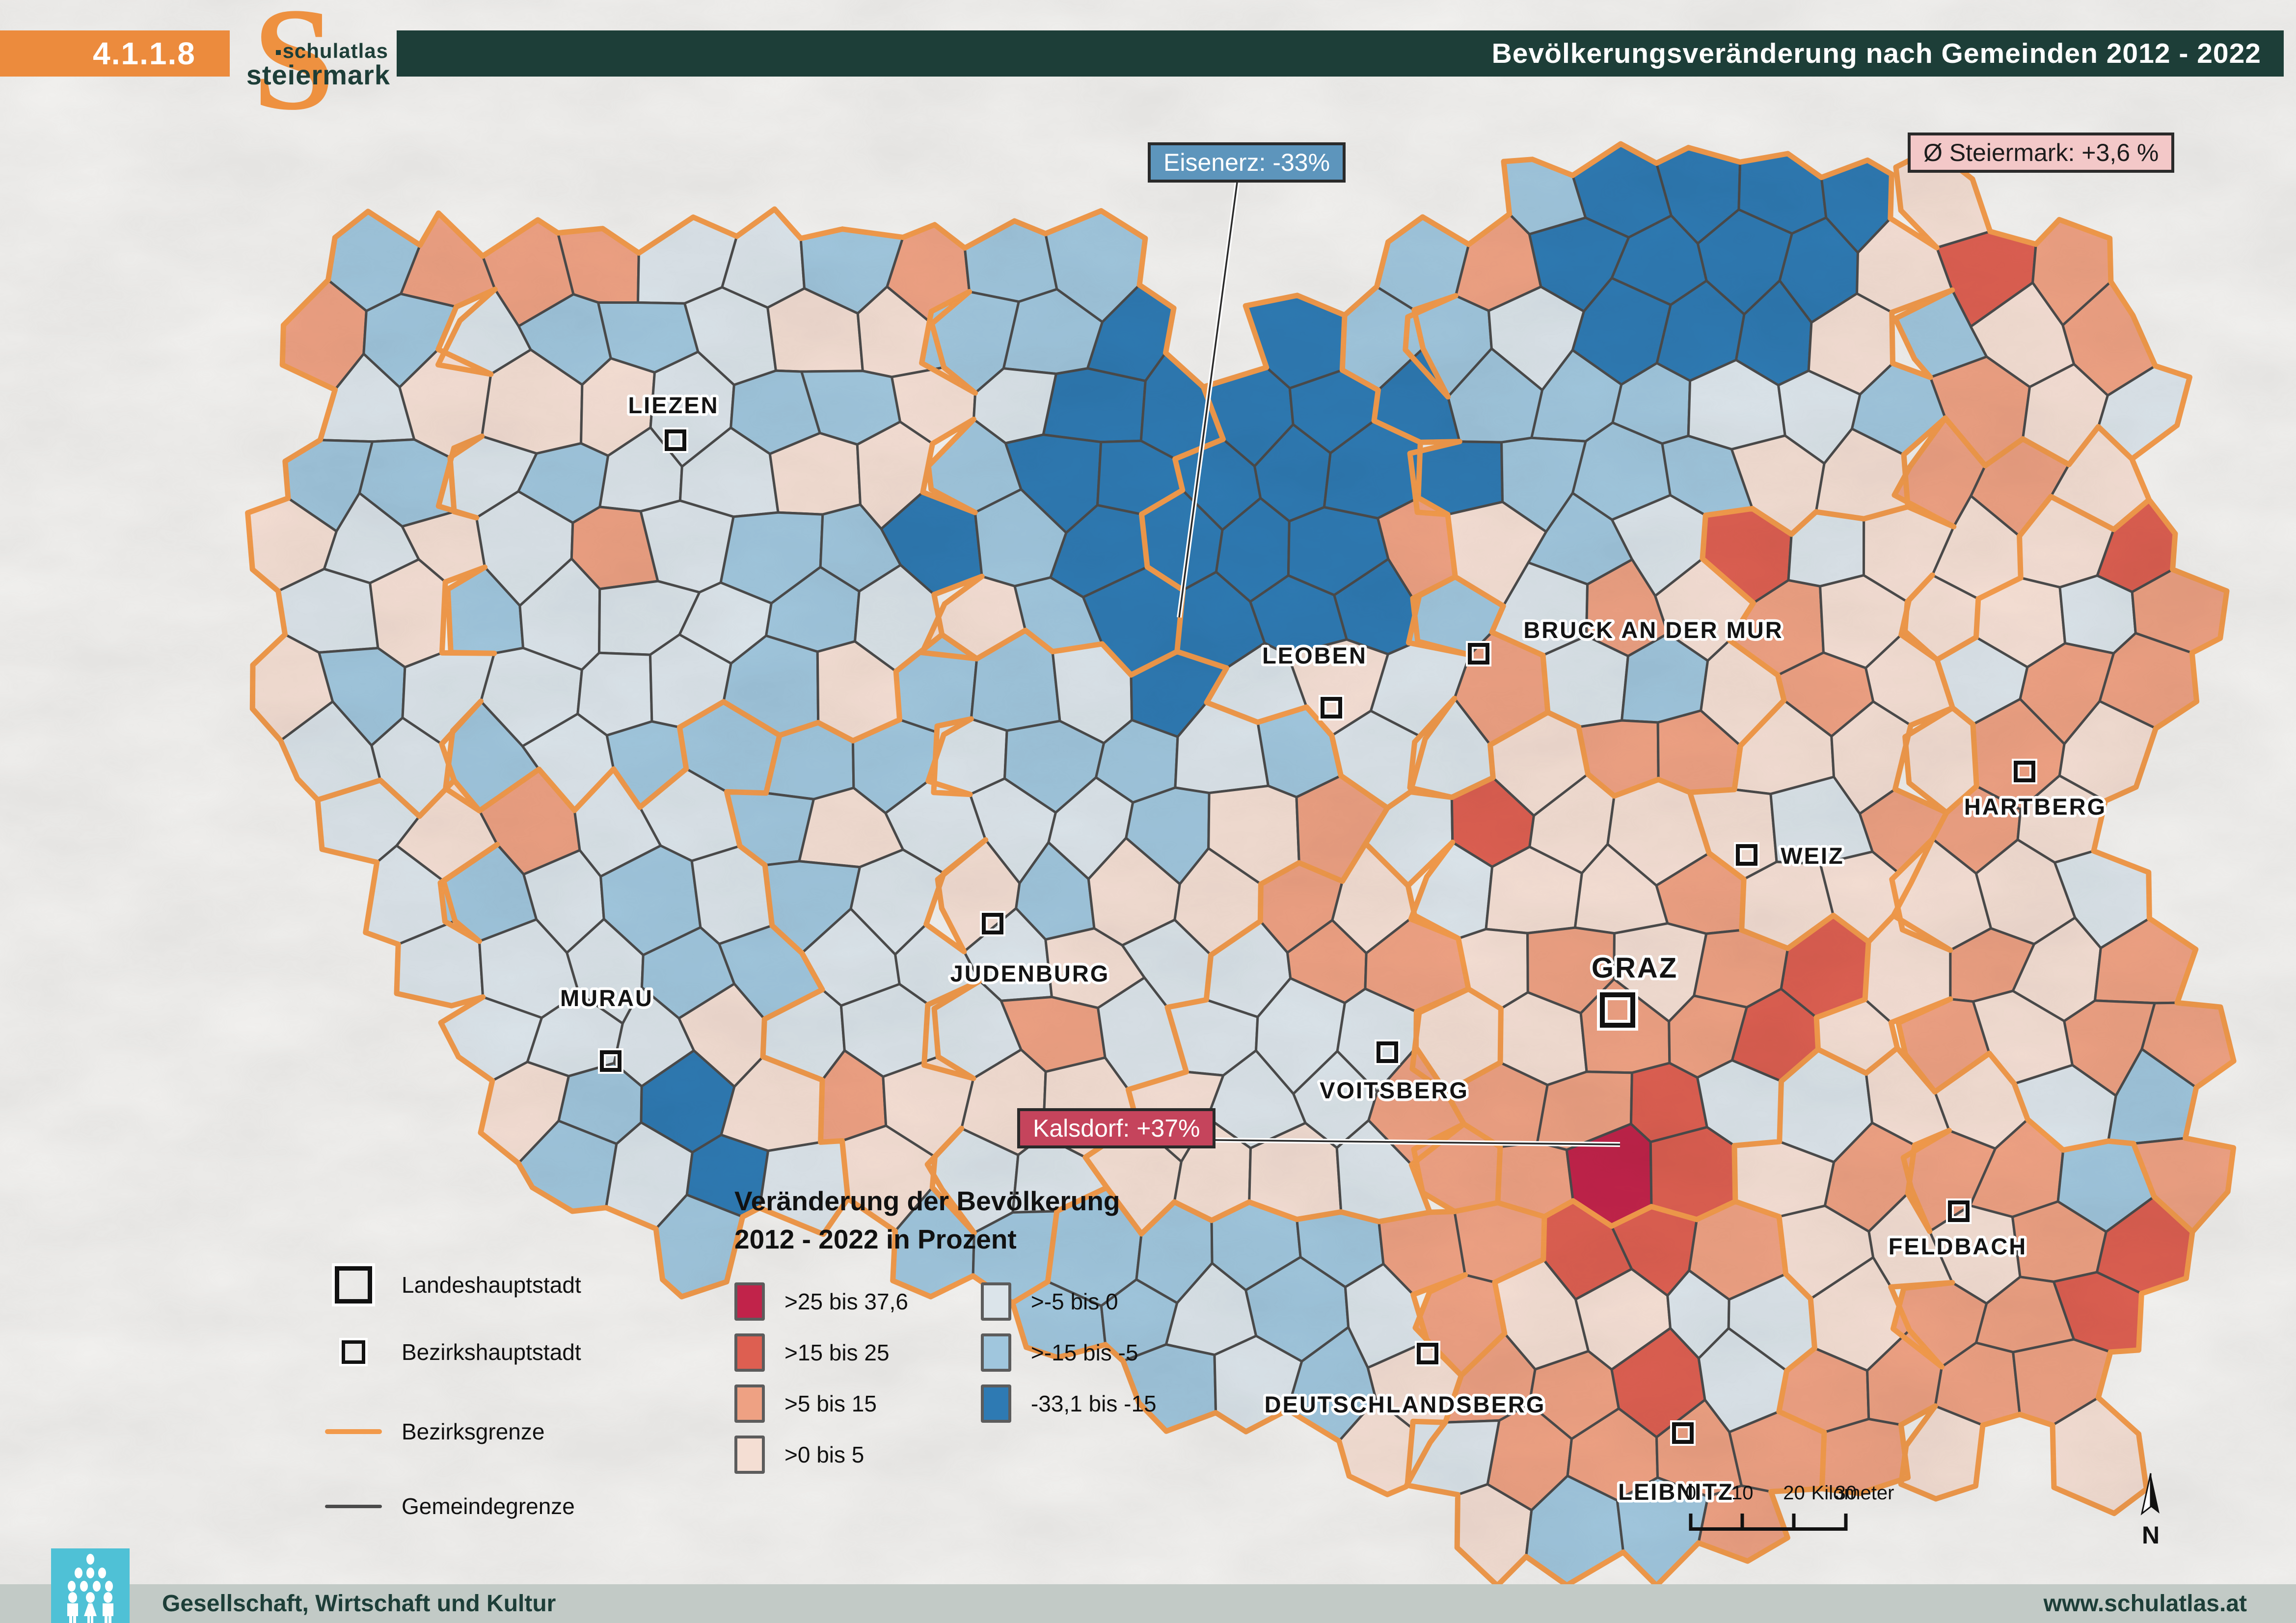  What do you see at coordinates (1768, 1529) in the screenshot?
I see `scale-bar-line` at bounding box center [1768, 1529].